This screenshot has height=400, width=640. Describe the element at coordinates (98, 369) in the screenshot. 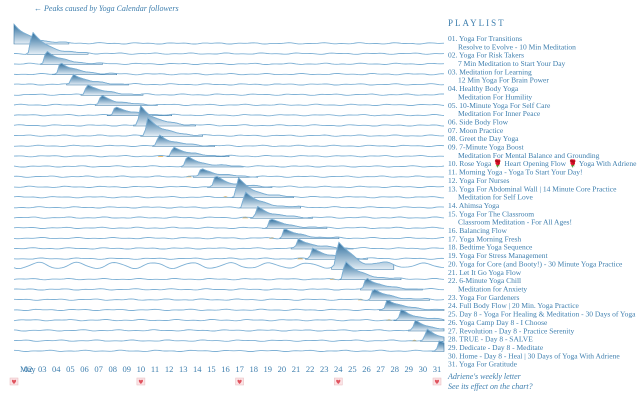

I see `x-tick-label: 07` at that location.